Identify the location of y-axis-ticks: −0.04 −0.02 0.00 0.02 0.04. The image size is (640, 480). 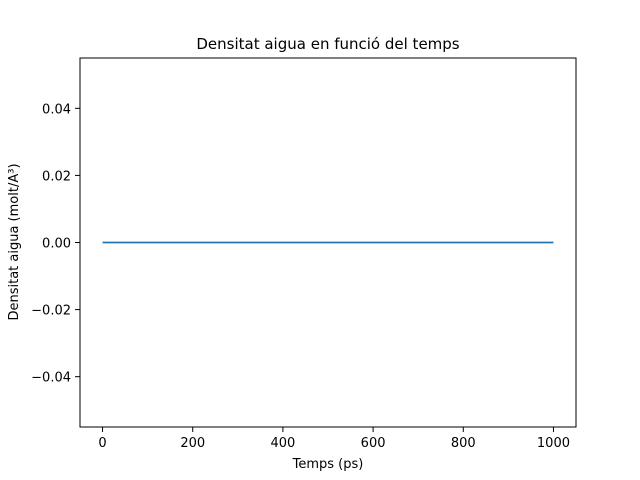
(55, 244).